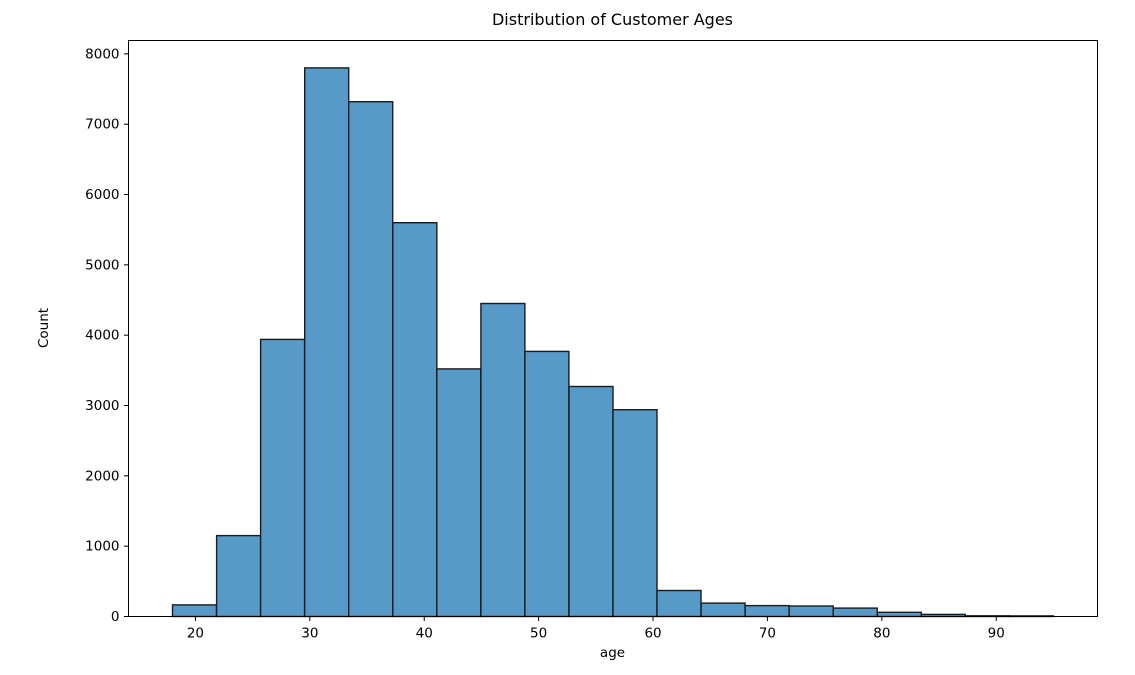  Describe the element at coordinates (102, 547) in the screenshot. I see `y-tick-label: 1000` at that location.